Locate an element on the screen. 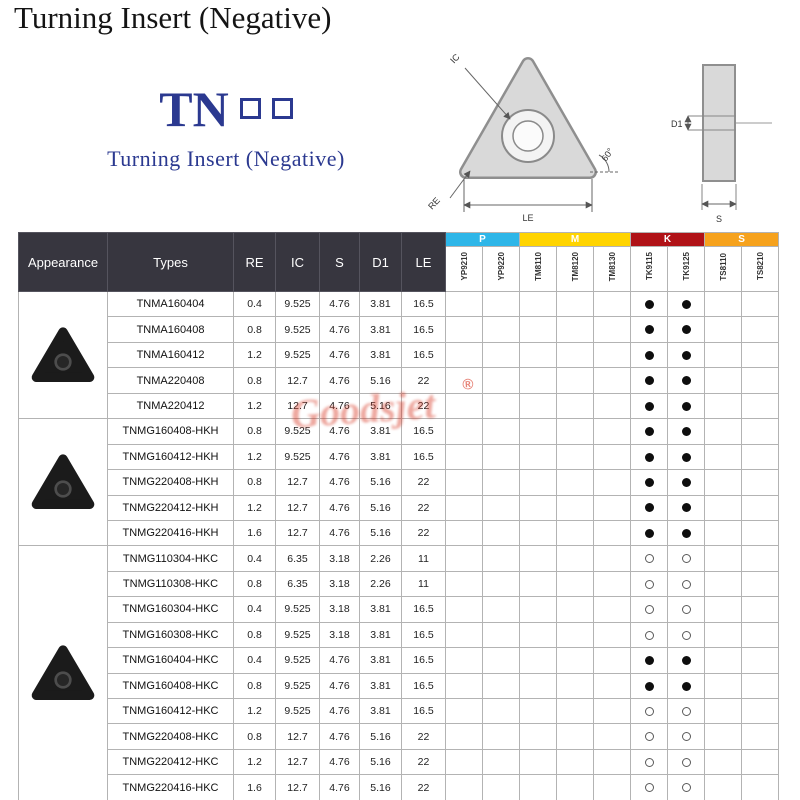 The width and height of the screenshot is (800, 800). cell-type: TNMG160304-HKC is located at coordinates (170, 609).